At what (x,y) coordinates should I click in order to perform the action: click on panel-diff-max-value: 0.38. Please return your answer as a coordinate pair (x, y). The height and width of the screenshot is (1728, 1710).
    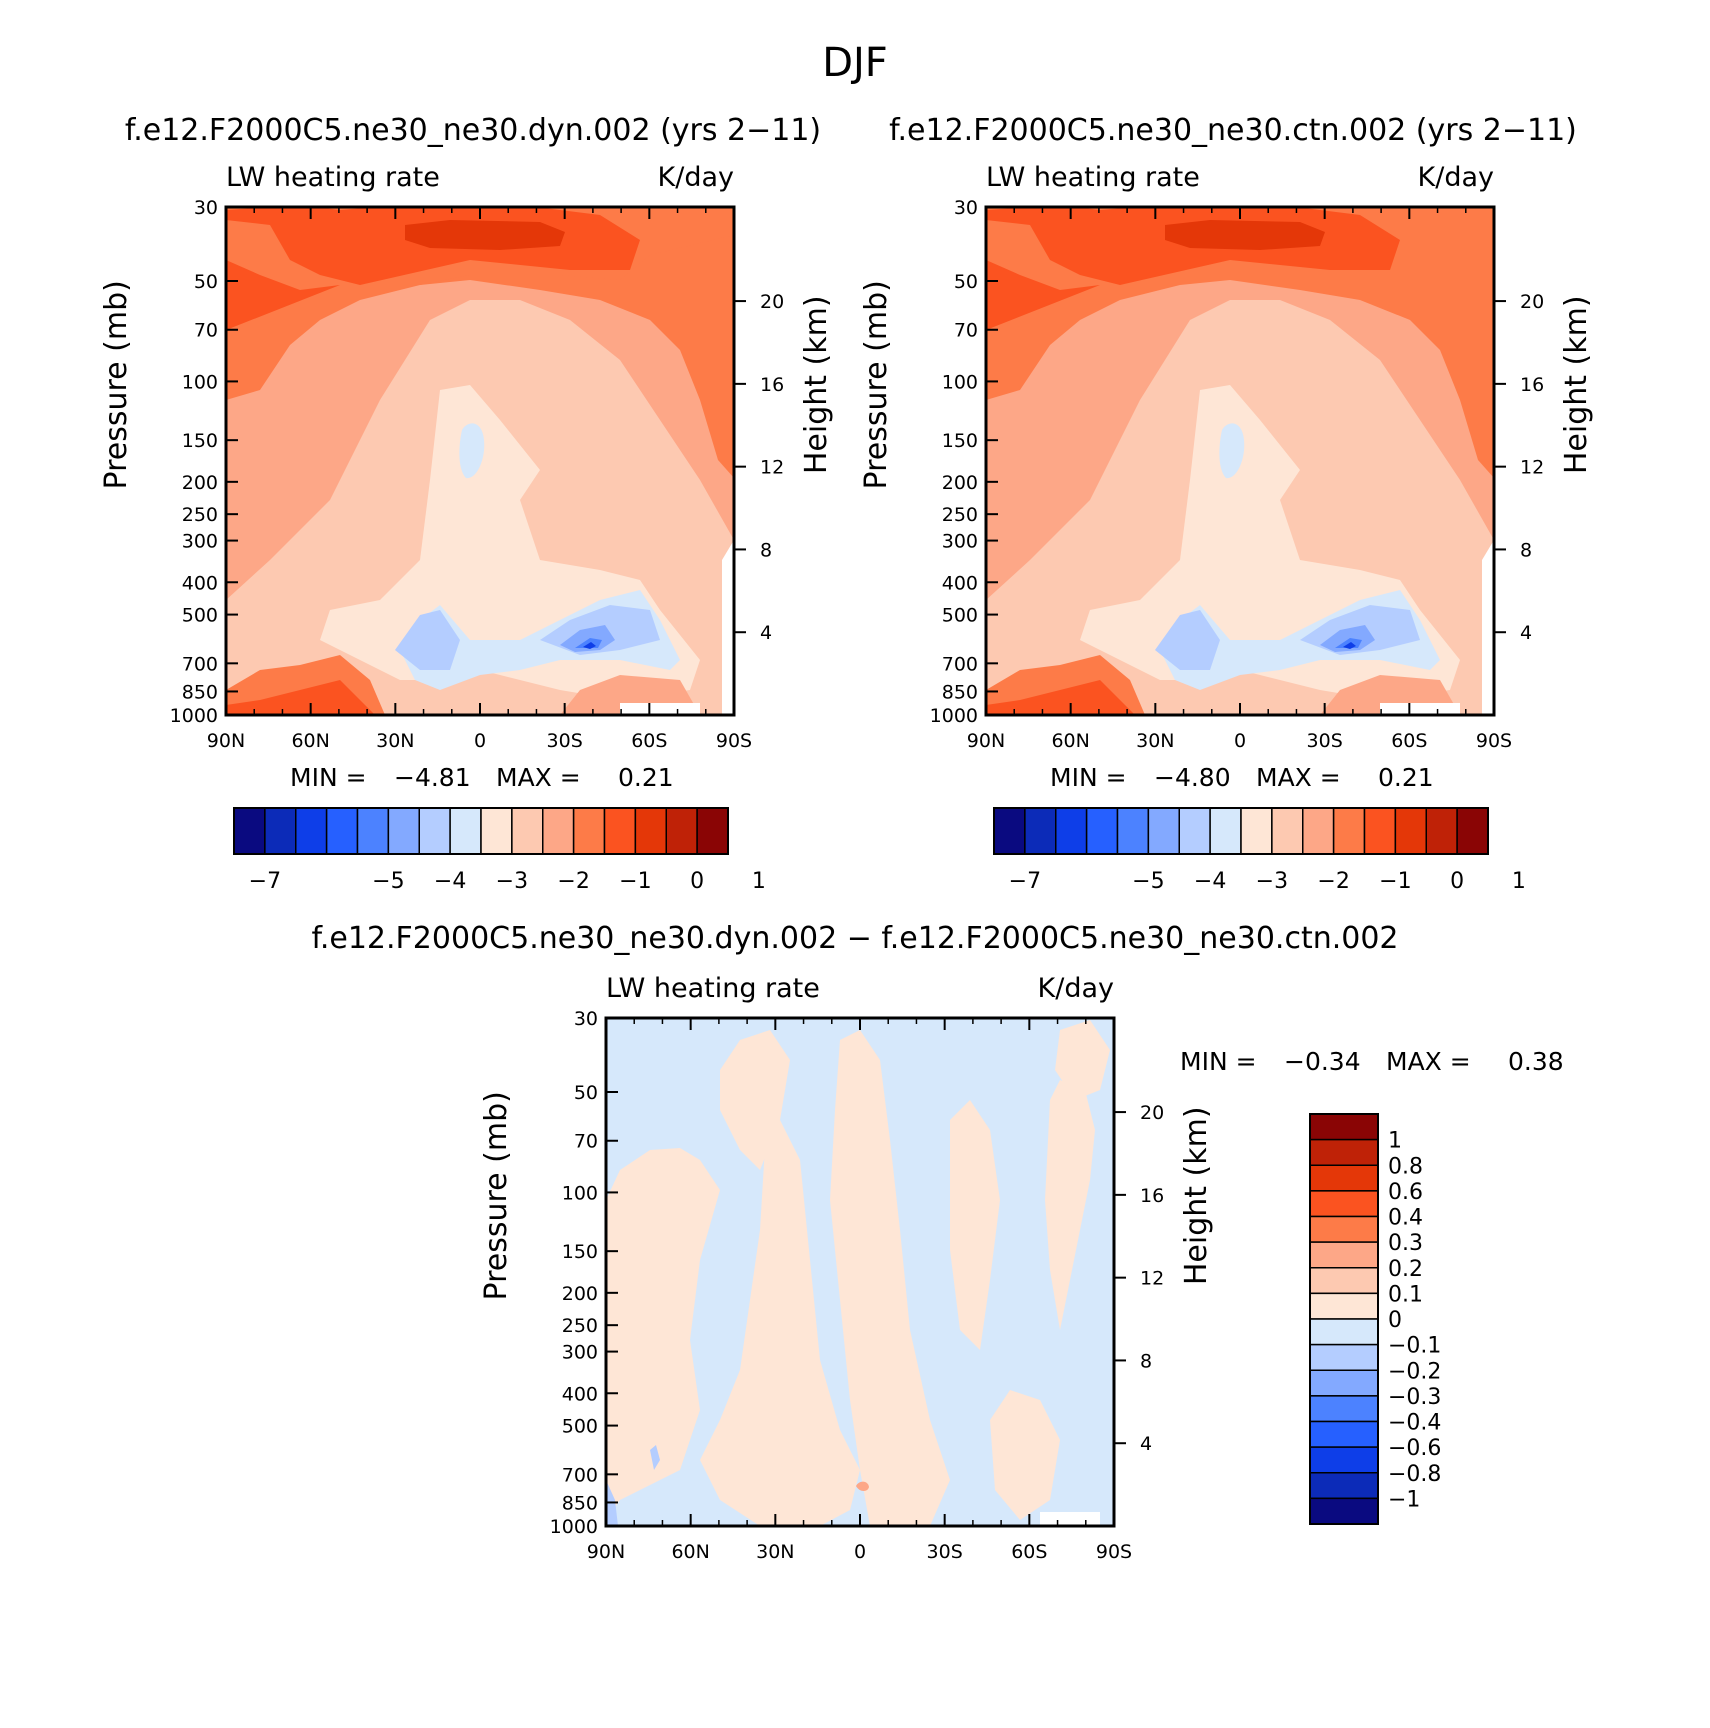
    Looking at the image, I should click on (1536, 1061).